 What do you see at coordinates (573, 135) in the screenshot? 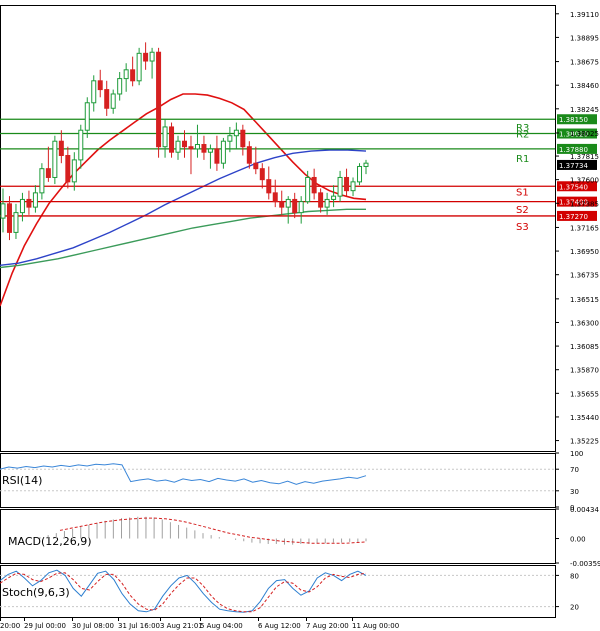
I see `level-price-label: 1.38020` at bounding box center [573, 135].